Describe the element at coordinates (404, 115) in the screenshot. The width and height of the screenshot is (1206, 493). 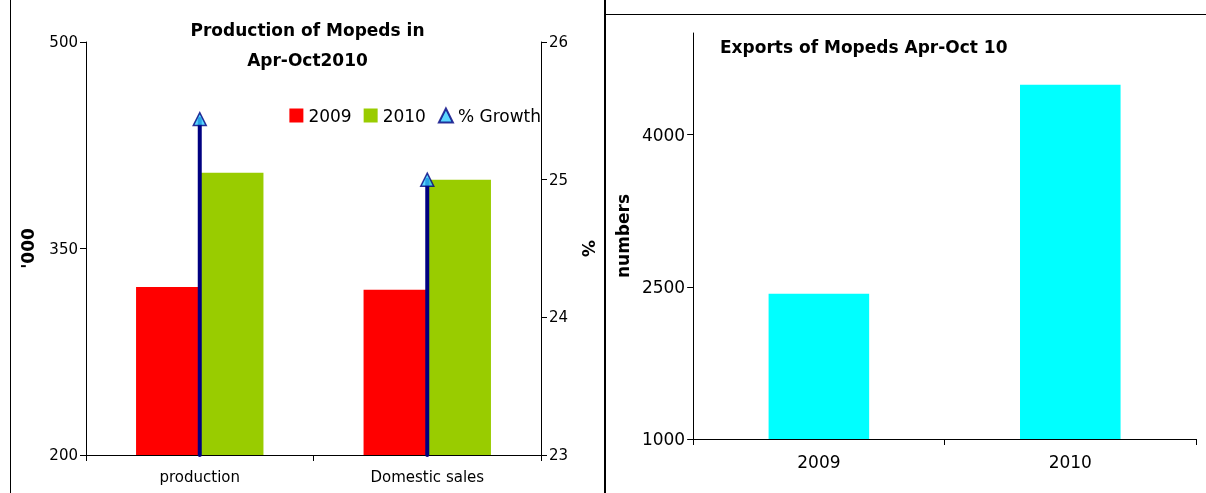
I see `legend-label: 2010` at that location.